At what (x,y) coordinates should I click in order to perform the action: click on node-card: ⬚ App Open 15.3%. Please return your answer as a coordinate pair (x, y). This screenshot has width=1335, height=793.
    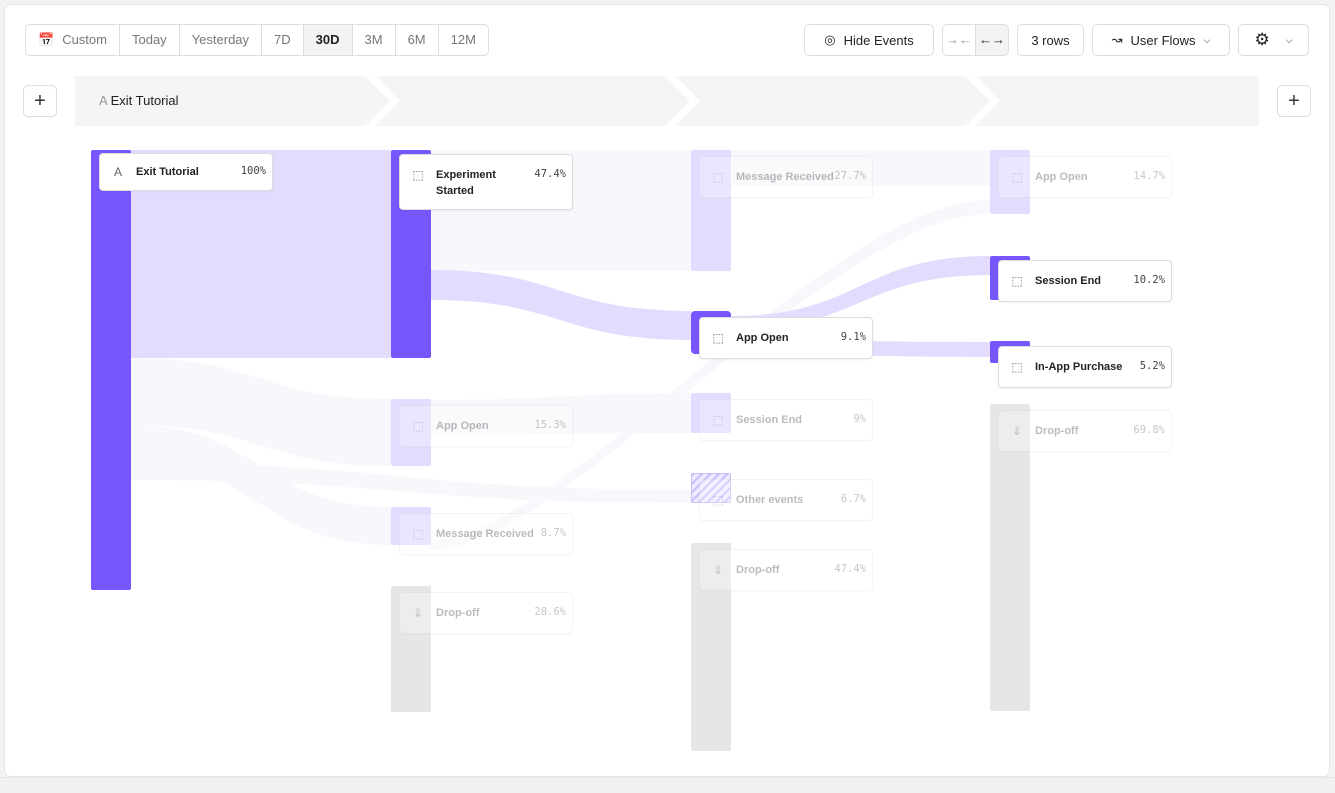
    Looking at the image, I should click on (486, 426).